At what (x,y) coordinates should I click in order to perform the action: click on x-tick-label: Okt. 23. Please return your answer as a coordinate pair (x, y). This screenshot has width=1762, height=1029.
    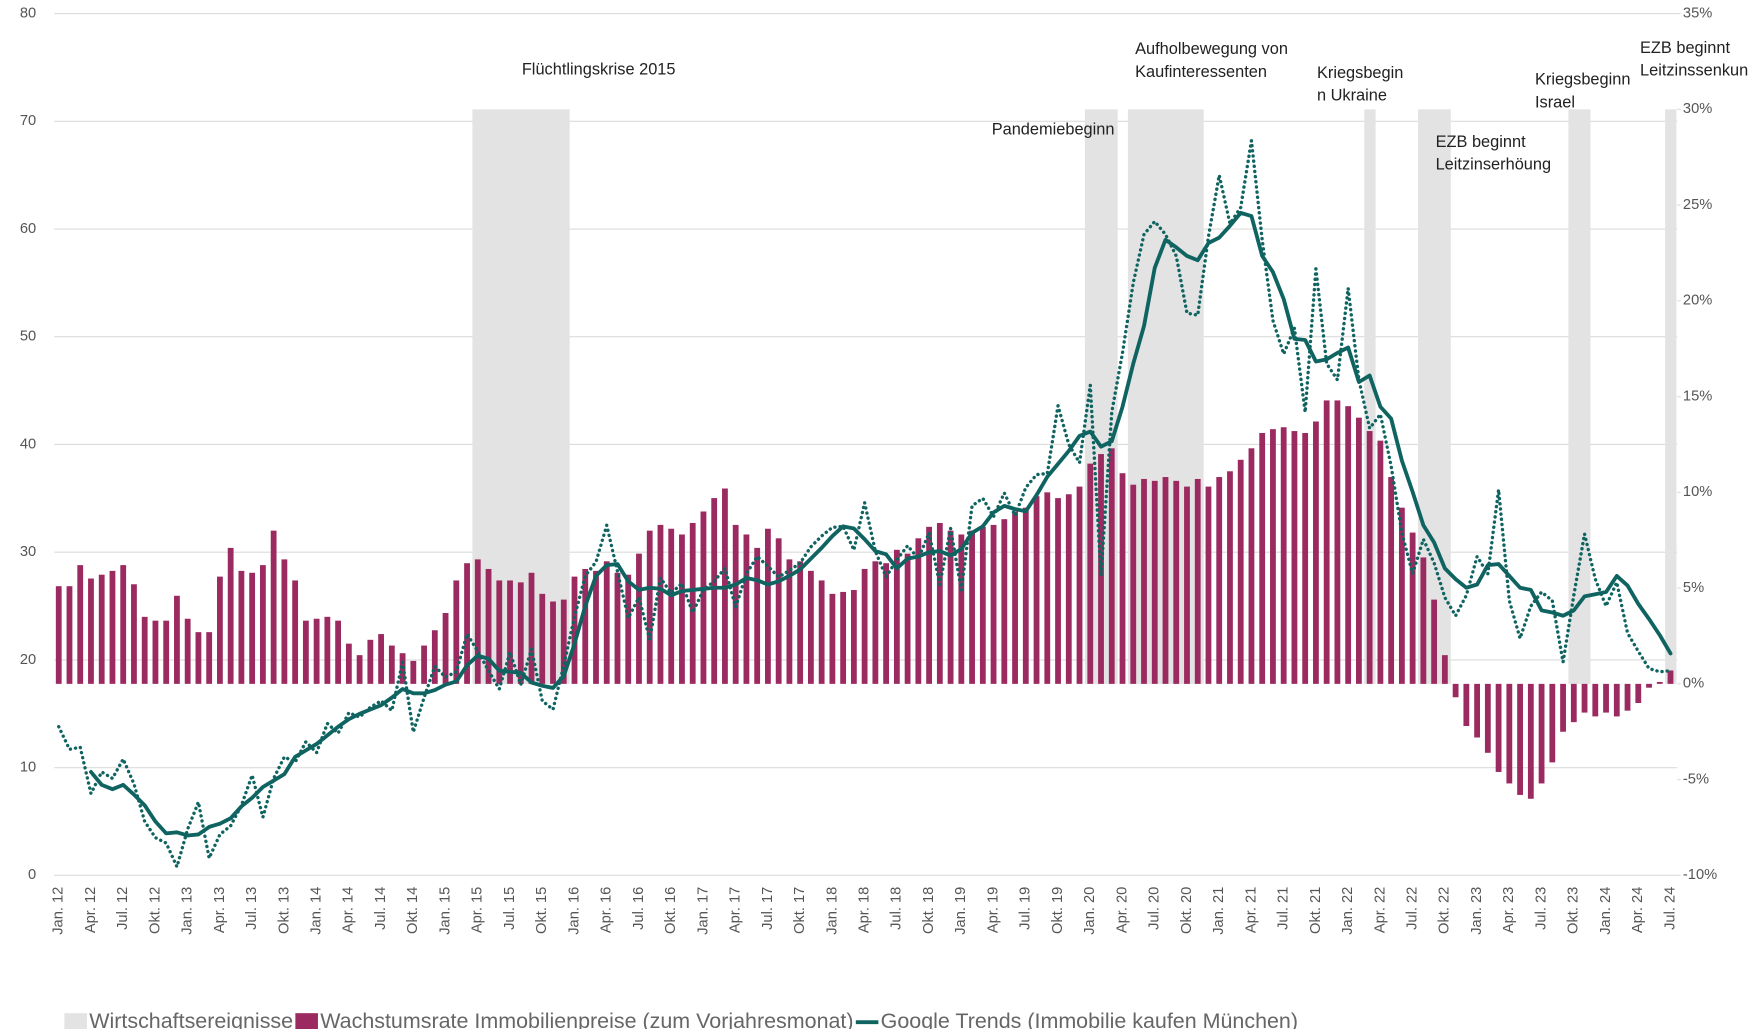
    Looking at the image, I should click on (1574, 910).